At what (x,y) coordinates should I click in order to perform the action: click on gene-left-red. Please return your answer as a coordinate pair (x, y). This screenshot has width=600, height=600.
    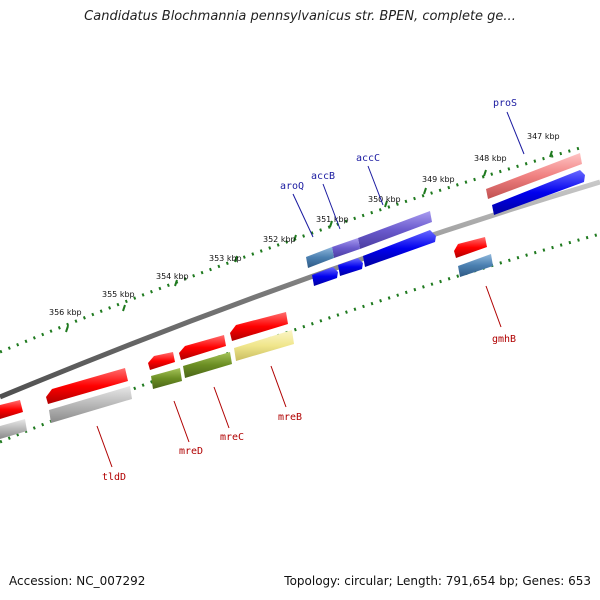
    Looking at the image, I should click on (11, 409).